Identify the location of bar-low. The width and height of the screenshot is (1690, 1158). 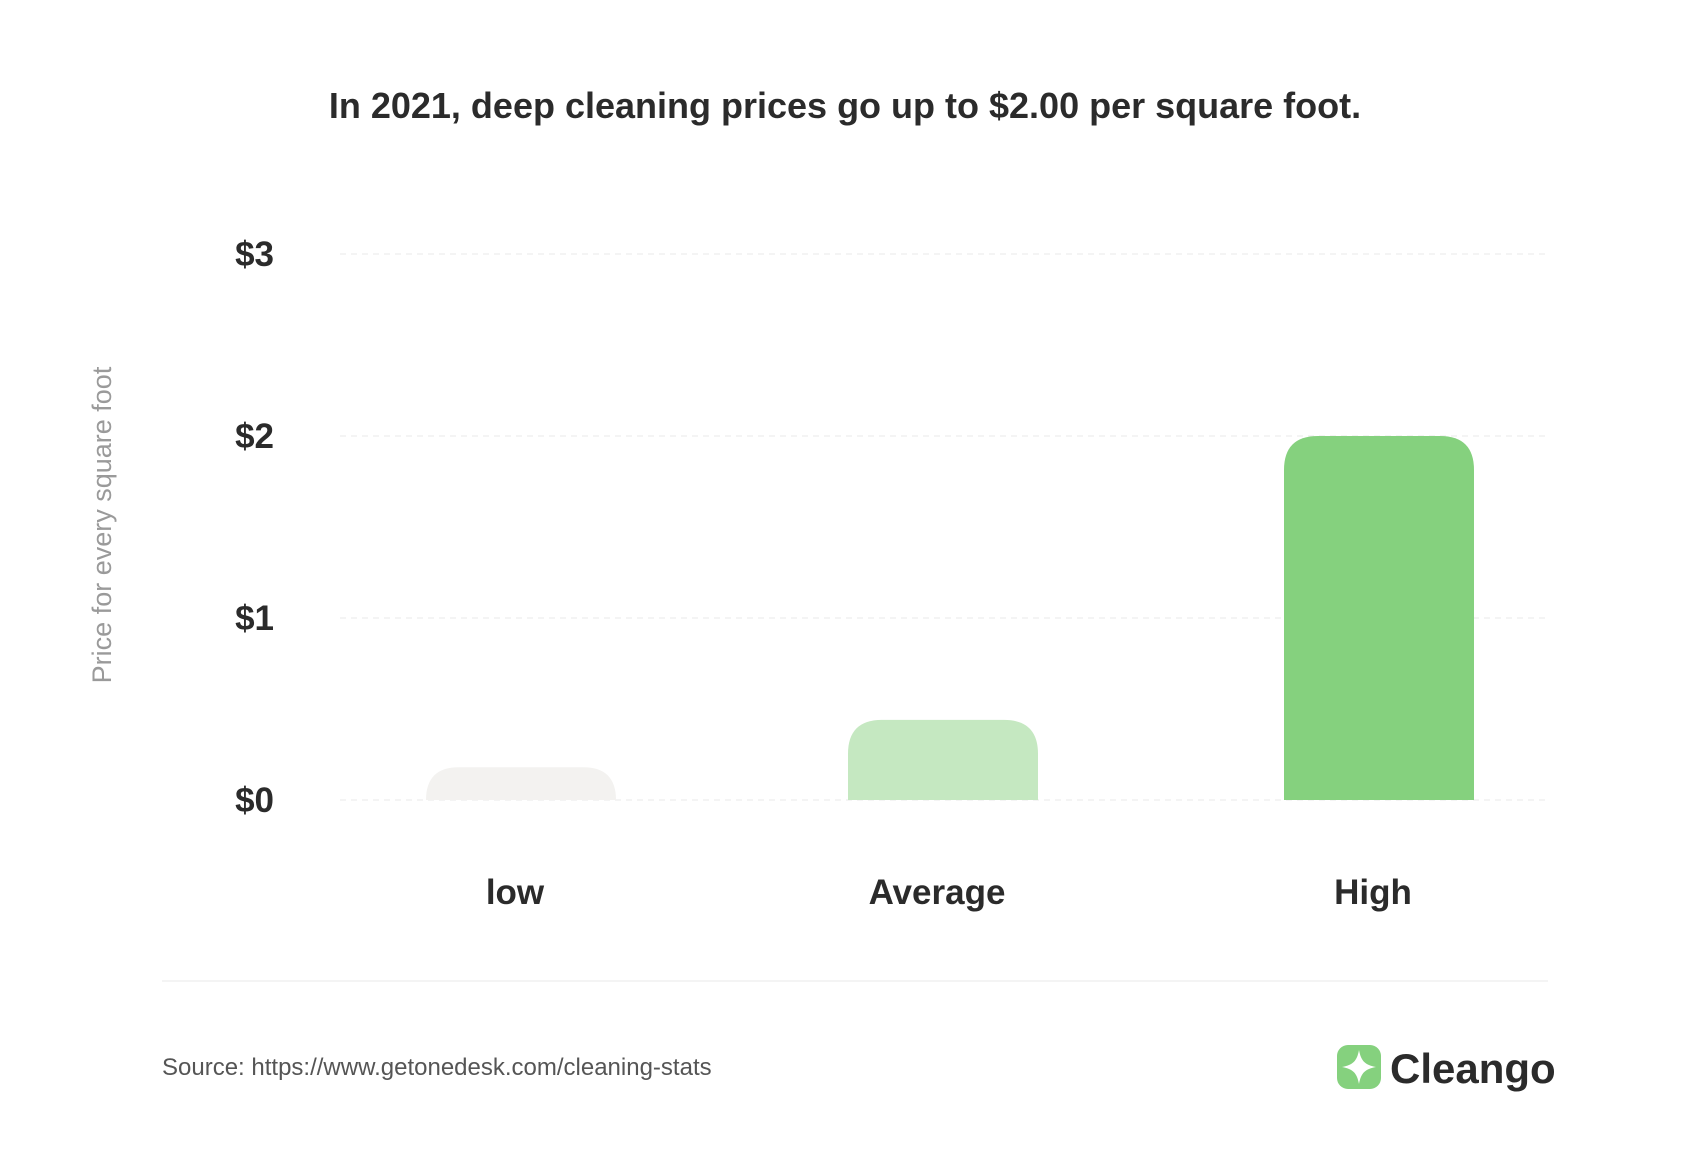
(521, 783).